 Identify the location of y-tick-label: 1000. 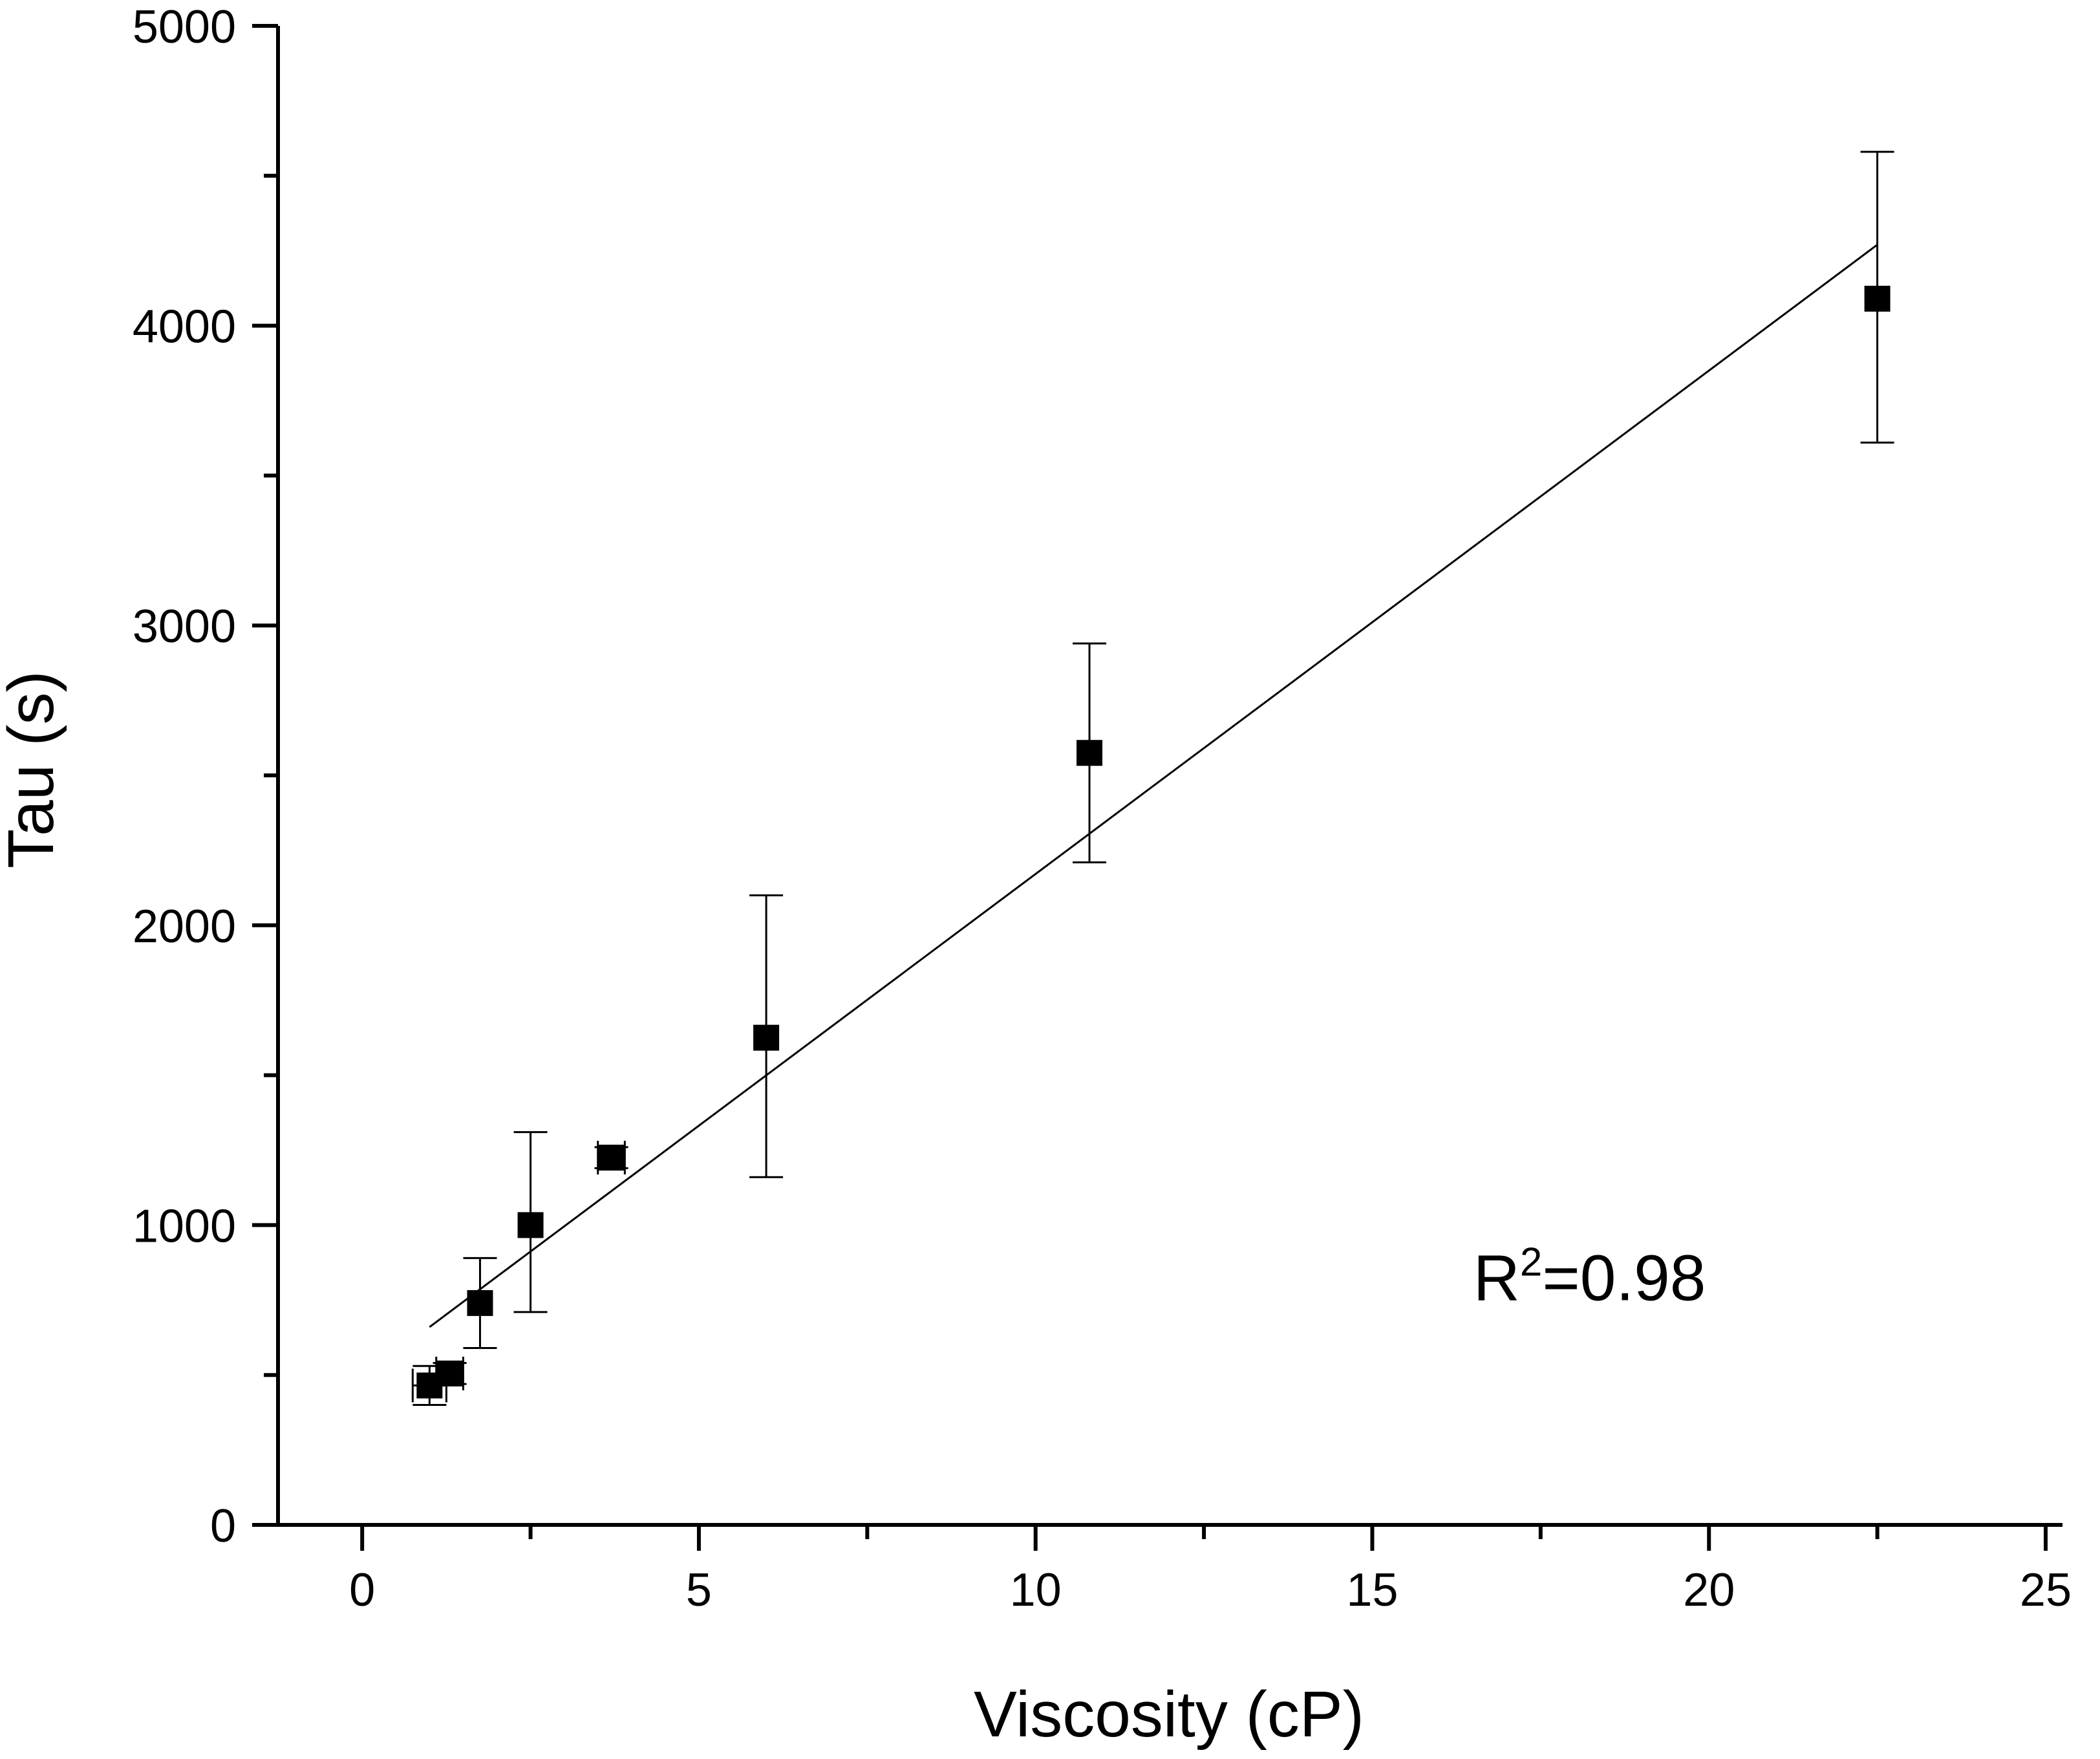
(184, 1226).